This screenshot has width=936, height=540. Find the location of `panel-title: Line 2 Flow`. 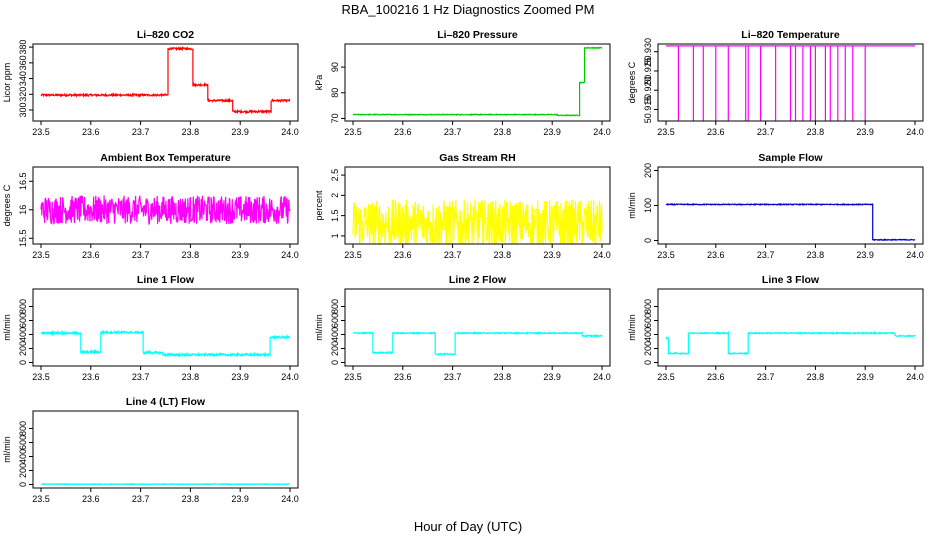

panel-title: Line 2 Flow is located at coordinates (478, 280).